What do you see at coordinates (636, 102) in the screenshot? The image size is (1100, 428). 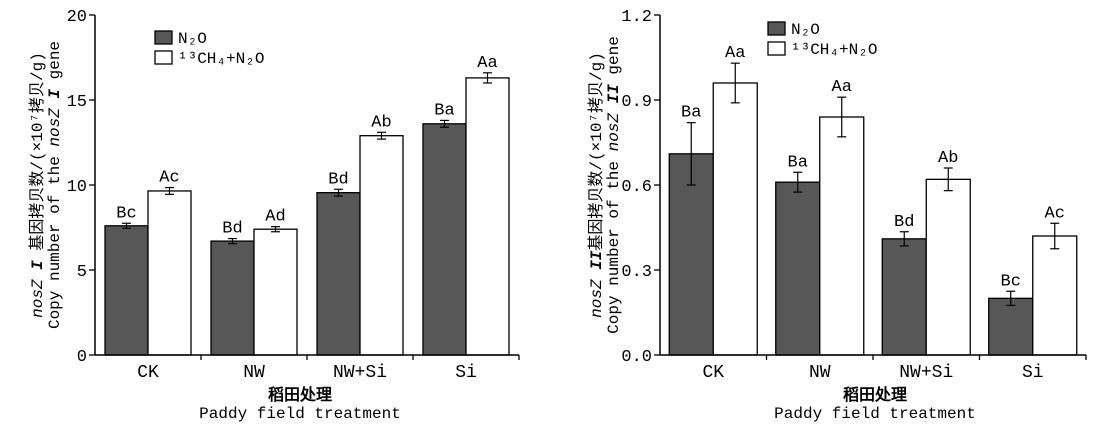 I see `y-tick-label: 0.9` at bounding box center [636, 102].